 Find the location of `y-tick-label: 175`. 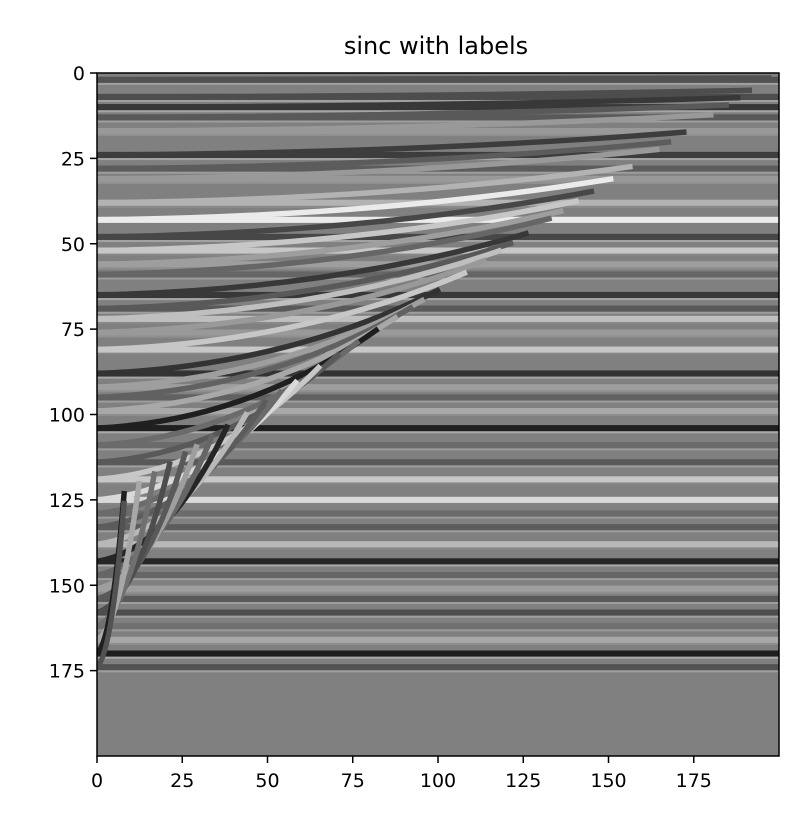

y-tick-label: 175 is located at coordinates (67, 672).